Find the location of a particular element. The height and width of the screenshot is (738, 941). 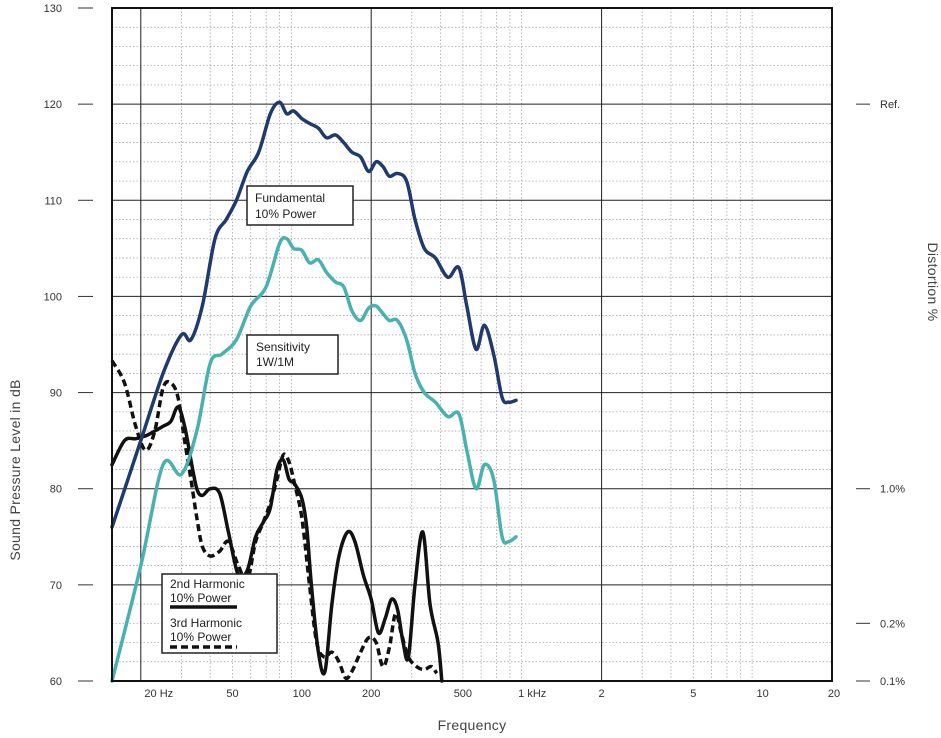

x-tick-label: 1 kHz is located at coordinates (532, 694).